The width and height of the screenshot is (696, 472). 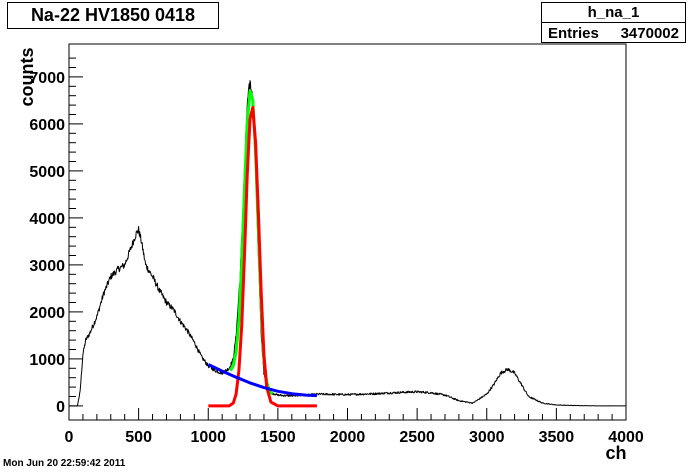 What do you see at coordinates (487, 437) in the screenshot?
I see `x-tick-label: 3000` at bounding box center [487, 437].